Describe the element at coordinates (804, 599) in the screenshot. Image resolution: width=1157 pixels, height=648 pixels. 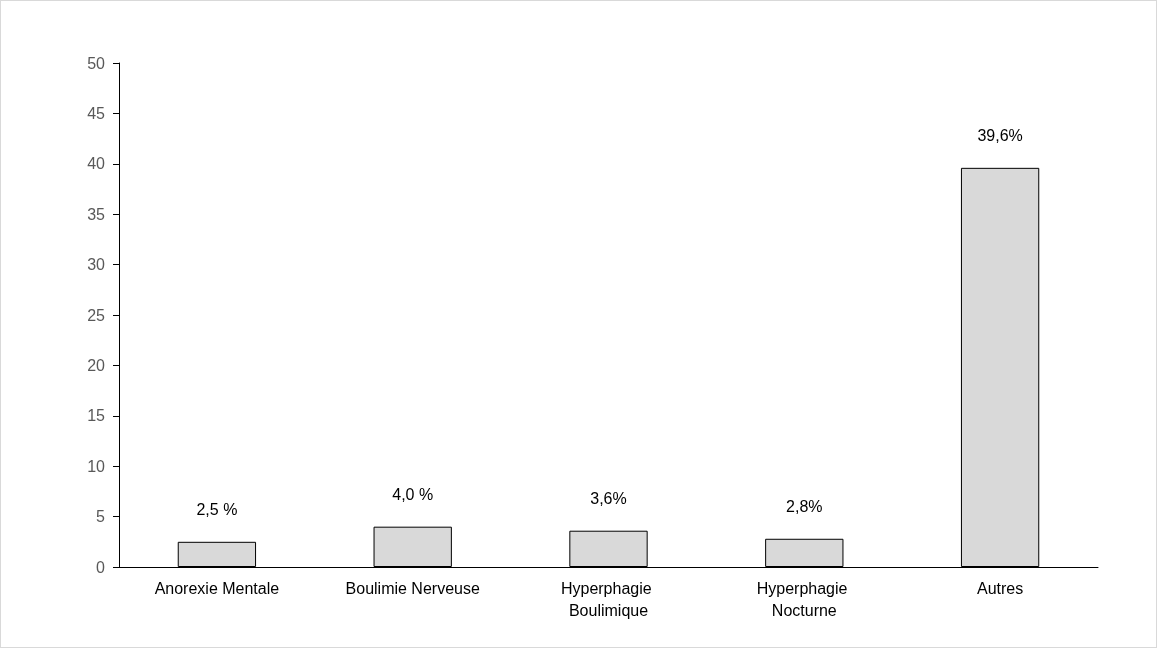
I see `x-tick-label: Hyperphagie Nocturne` at that location.